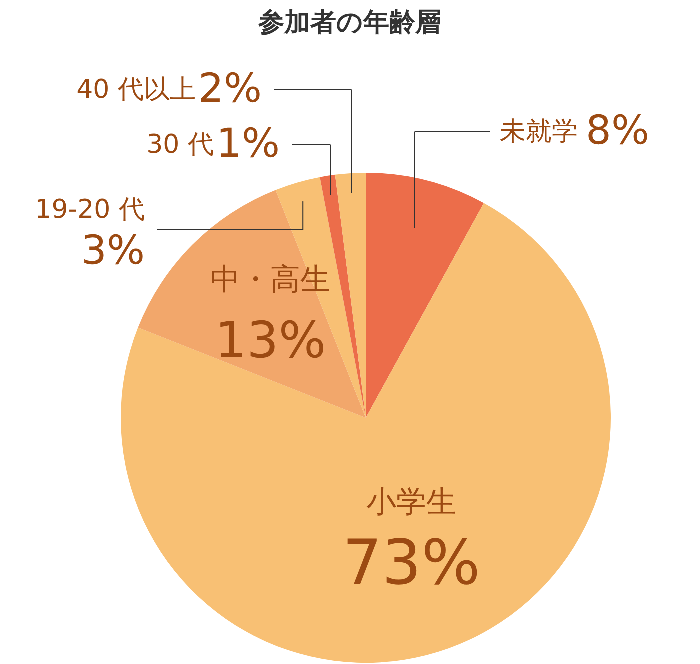  I want to click on data-label: 1%, so click(248, 144).